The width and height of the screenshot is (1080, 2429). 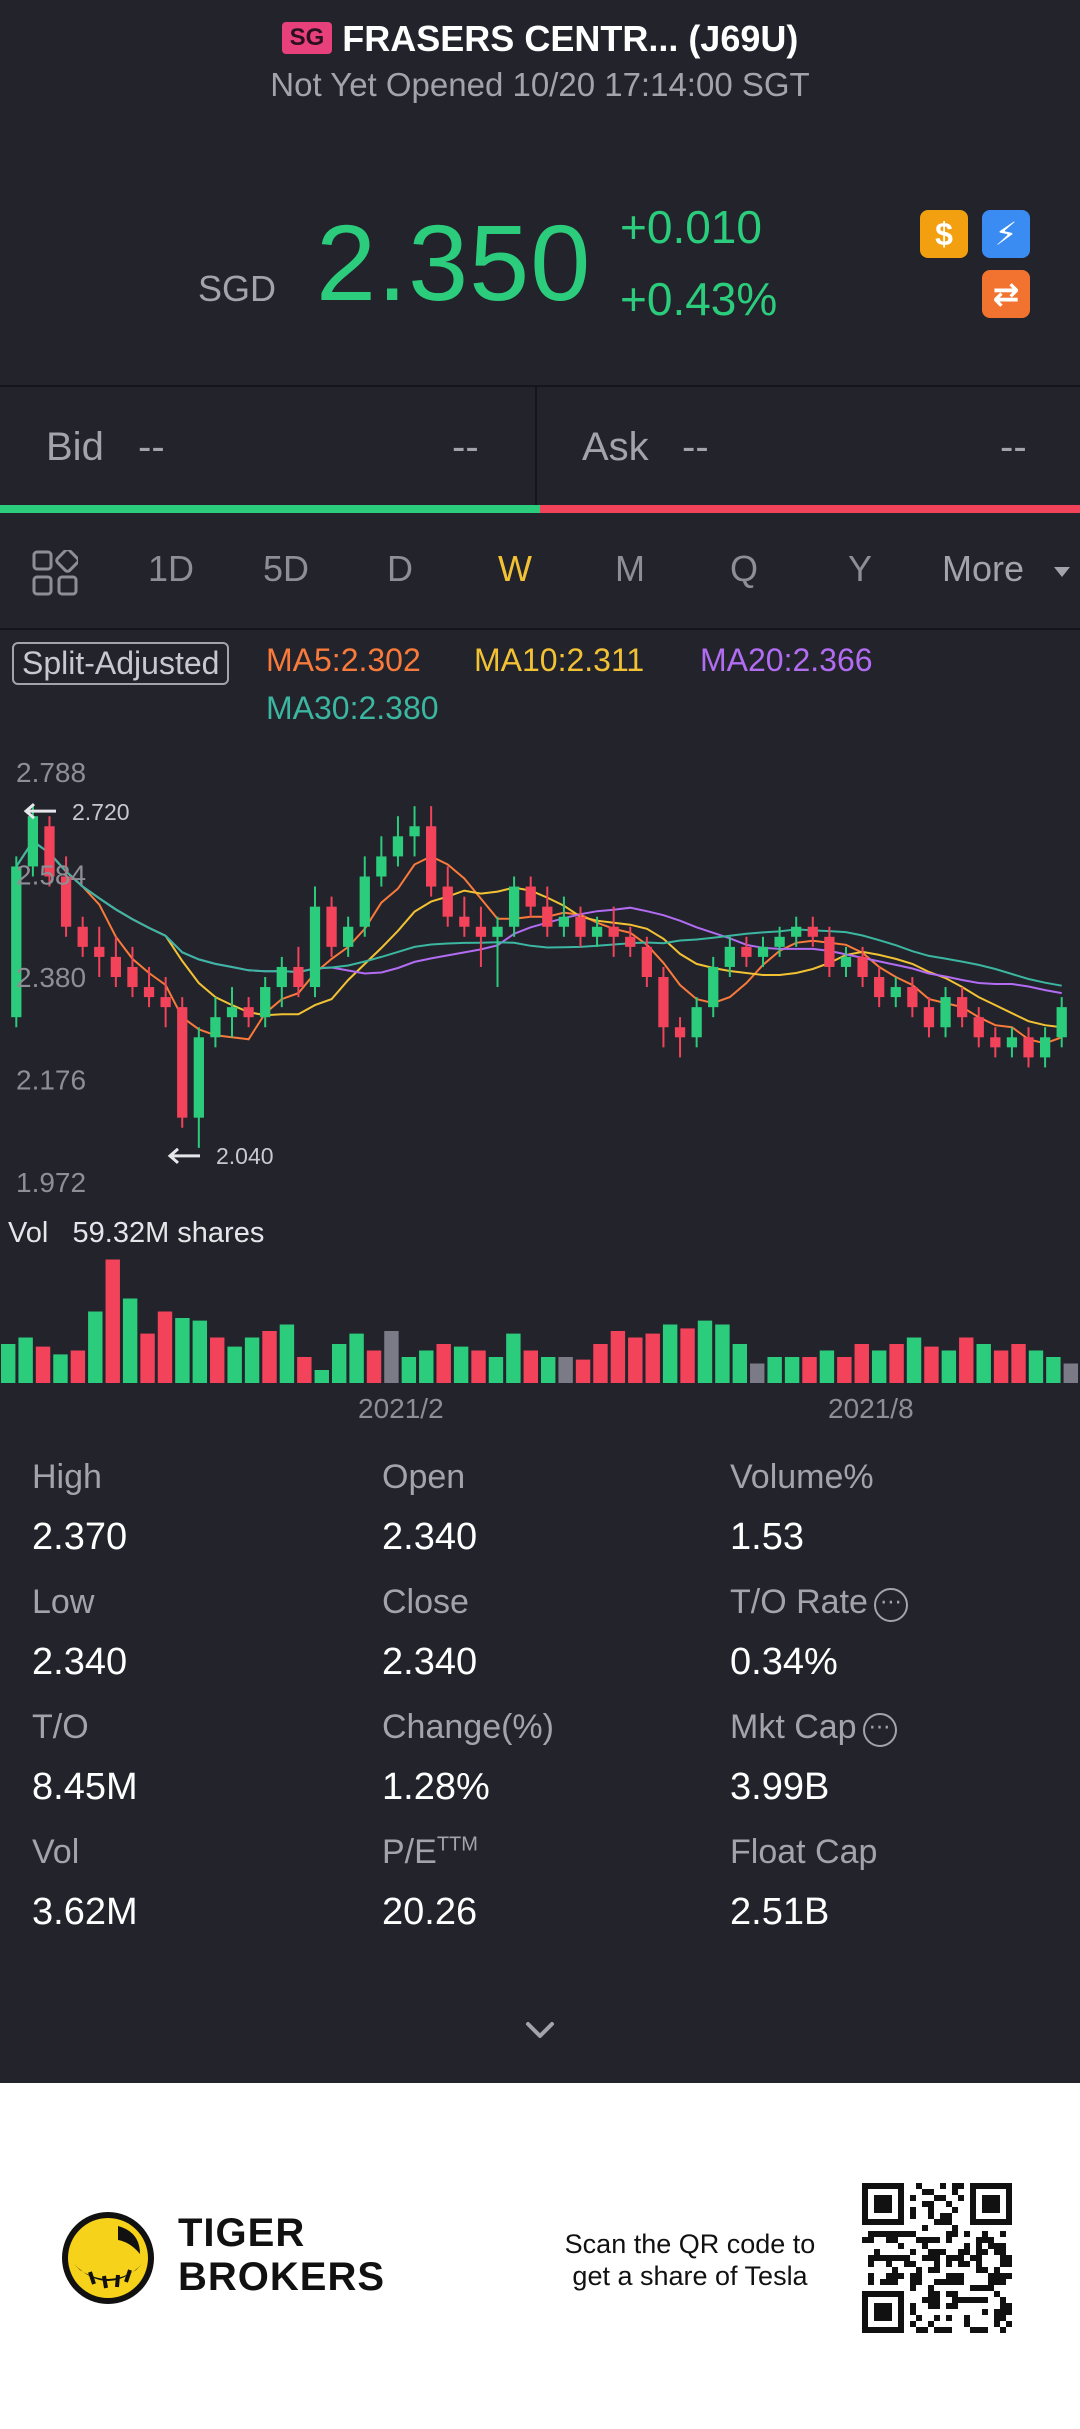 What do you see at coordinates (944, 234) in the screenshot?
I see `dollar-icon: $` at bounding box center [944, 234].